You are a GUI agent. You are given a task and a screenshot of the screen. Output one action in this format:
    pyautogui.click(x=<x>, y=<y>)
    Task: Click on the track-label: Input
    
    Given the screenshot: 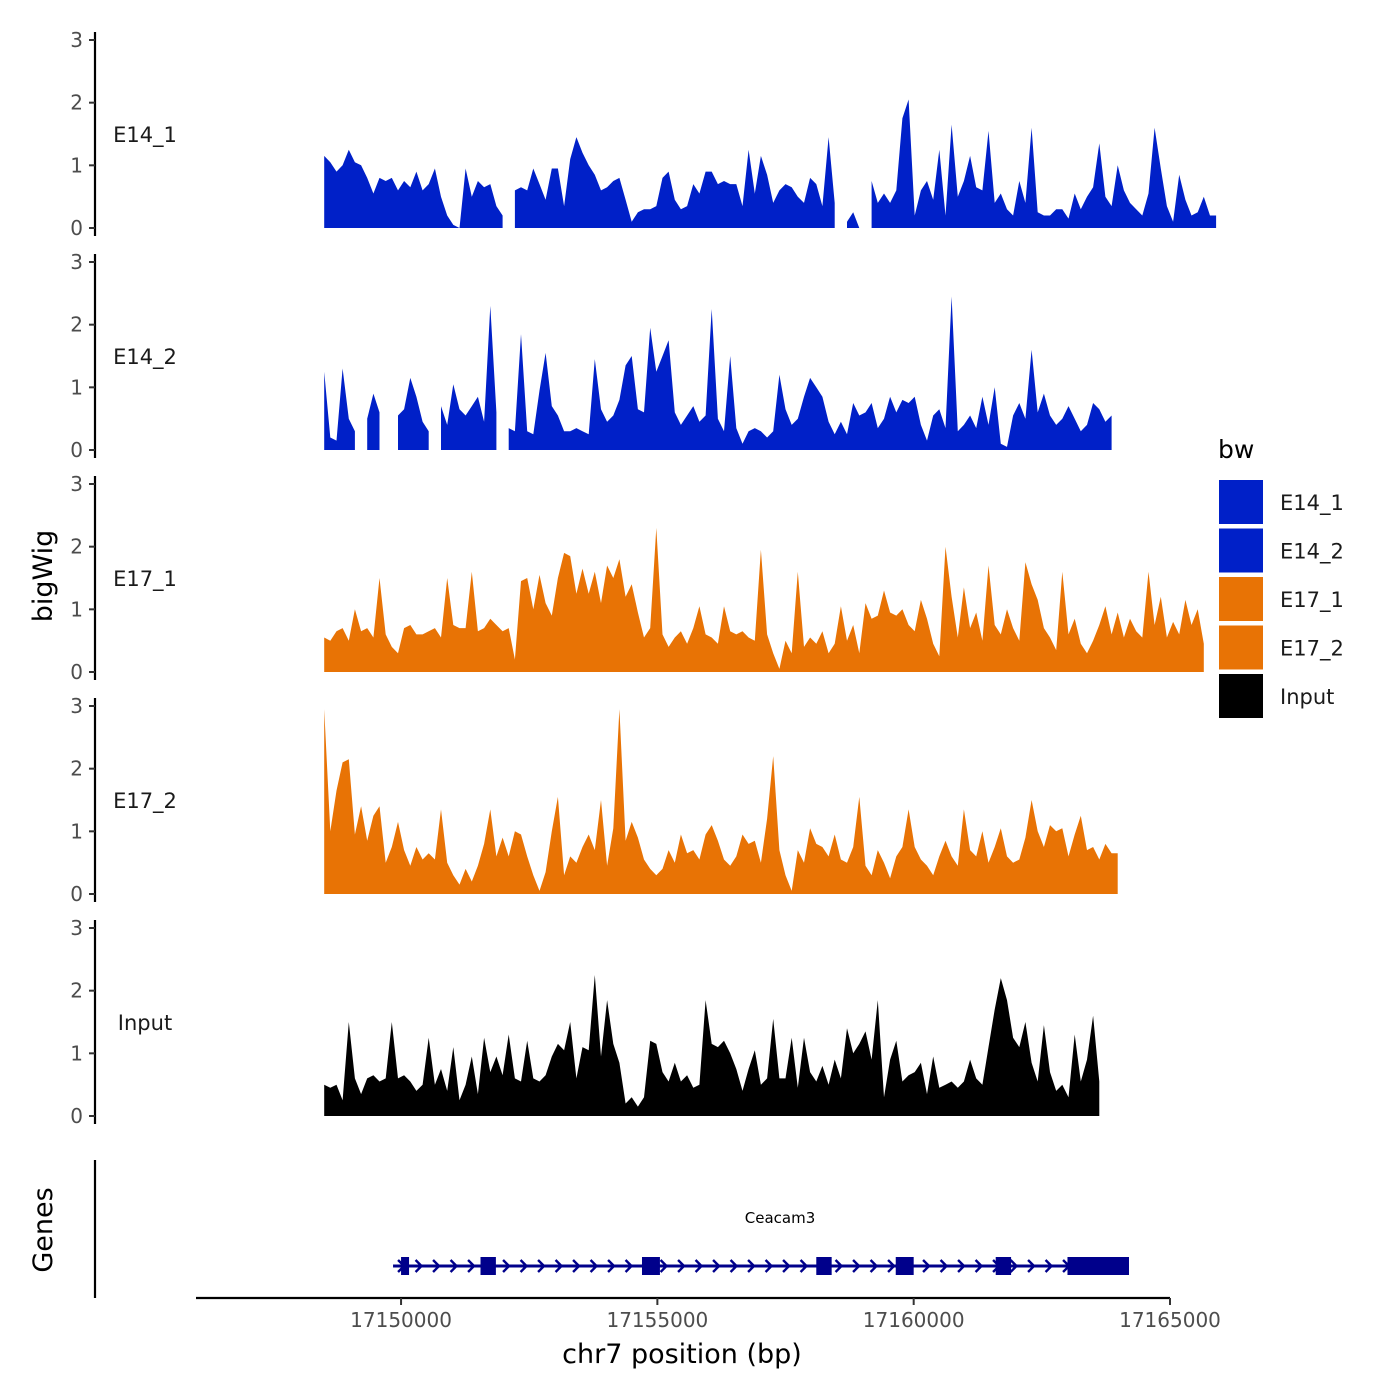 What is the action you would take?
    pyautogui.click(x=145, y=1023)
    